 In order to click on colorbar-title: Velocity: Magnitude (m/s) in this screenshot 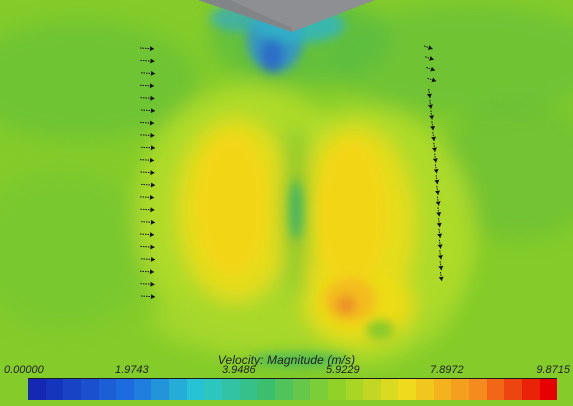, I will do `click(286, 360)`.